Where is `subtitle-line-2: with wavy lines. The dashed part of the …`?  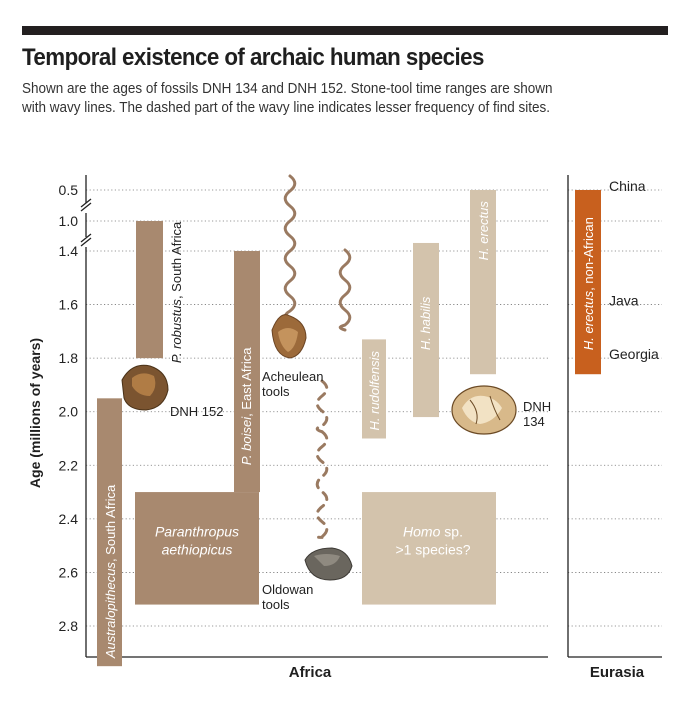 subtitle-line-2: with wavy lines. The dashed part of the … is located at coordinates (286, 107).